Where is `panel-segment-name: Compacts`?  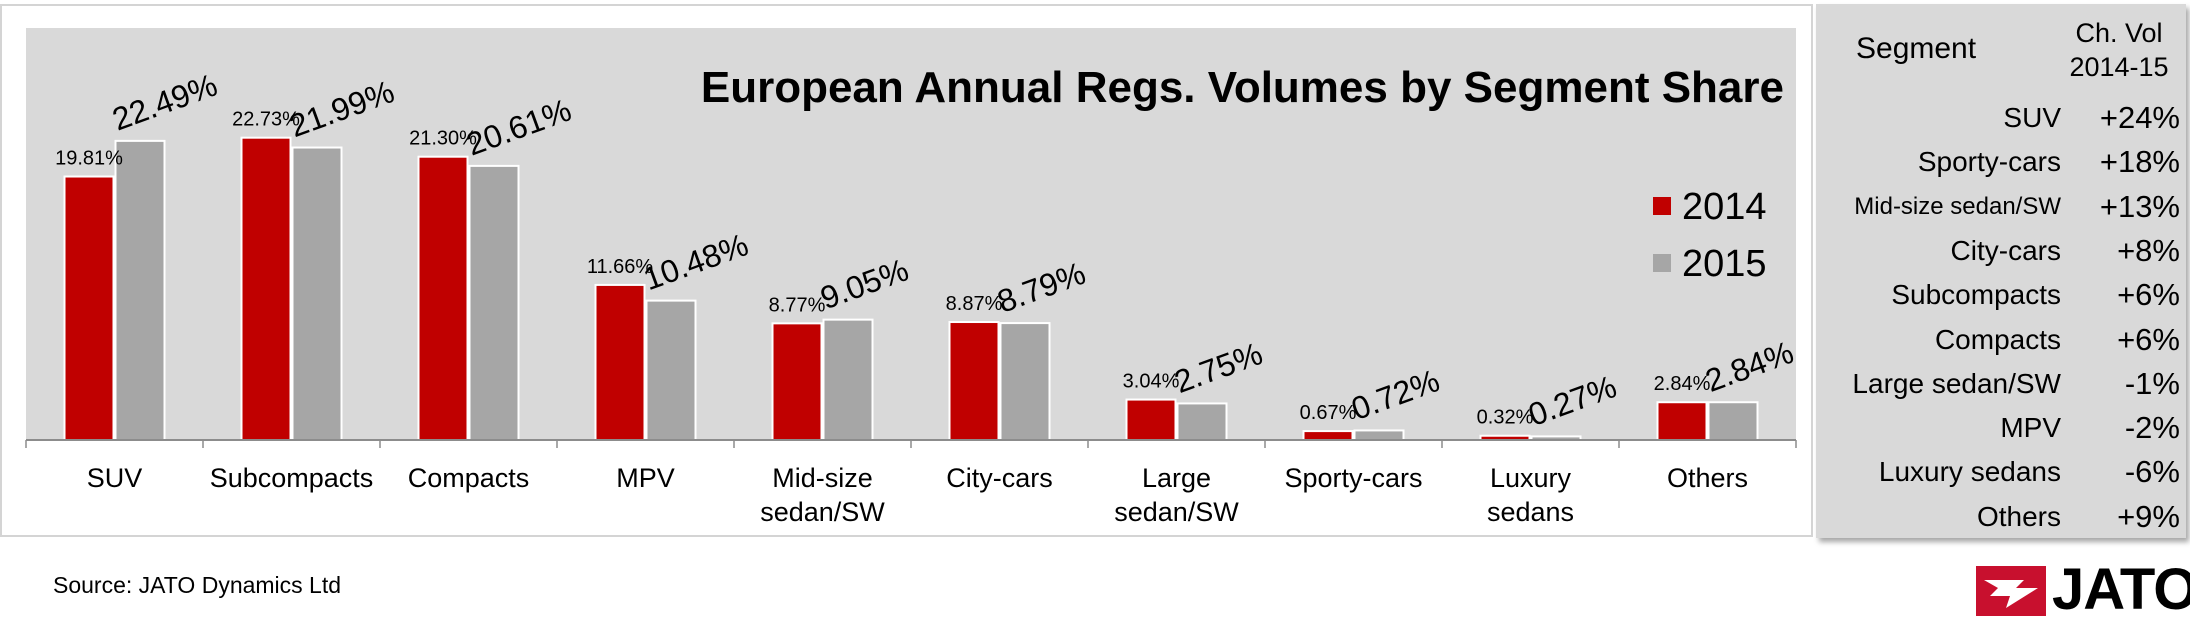 panel-segment-name: Compacts is located at coordinates (1997, 339).